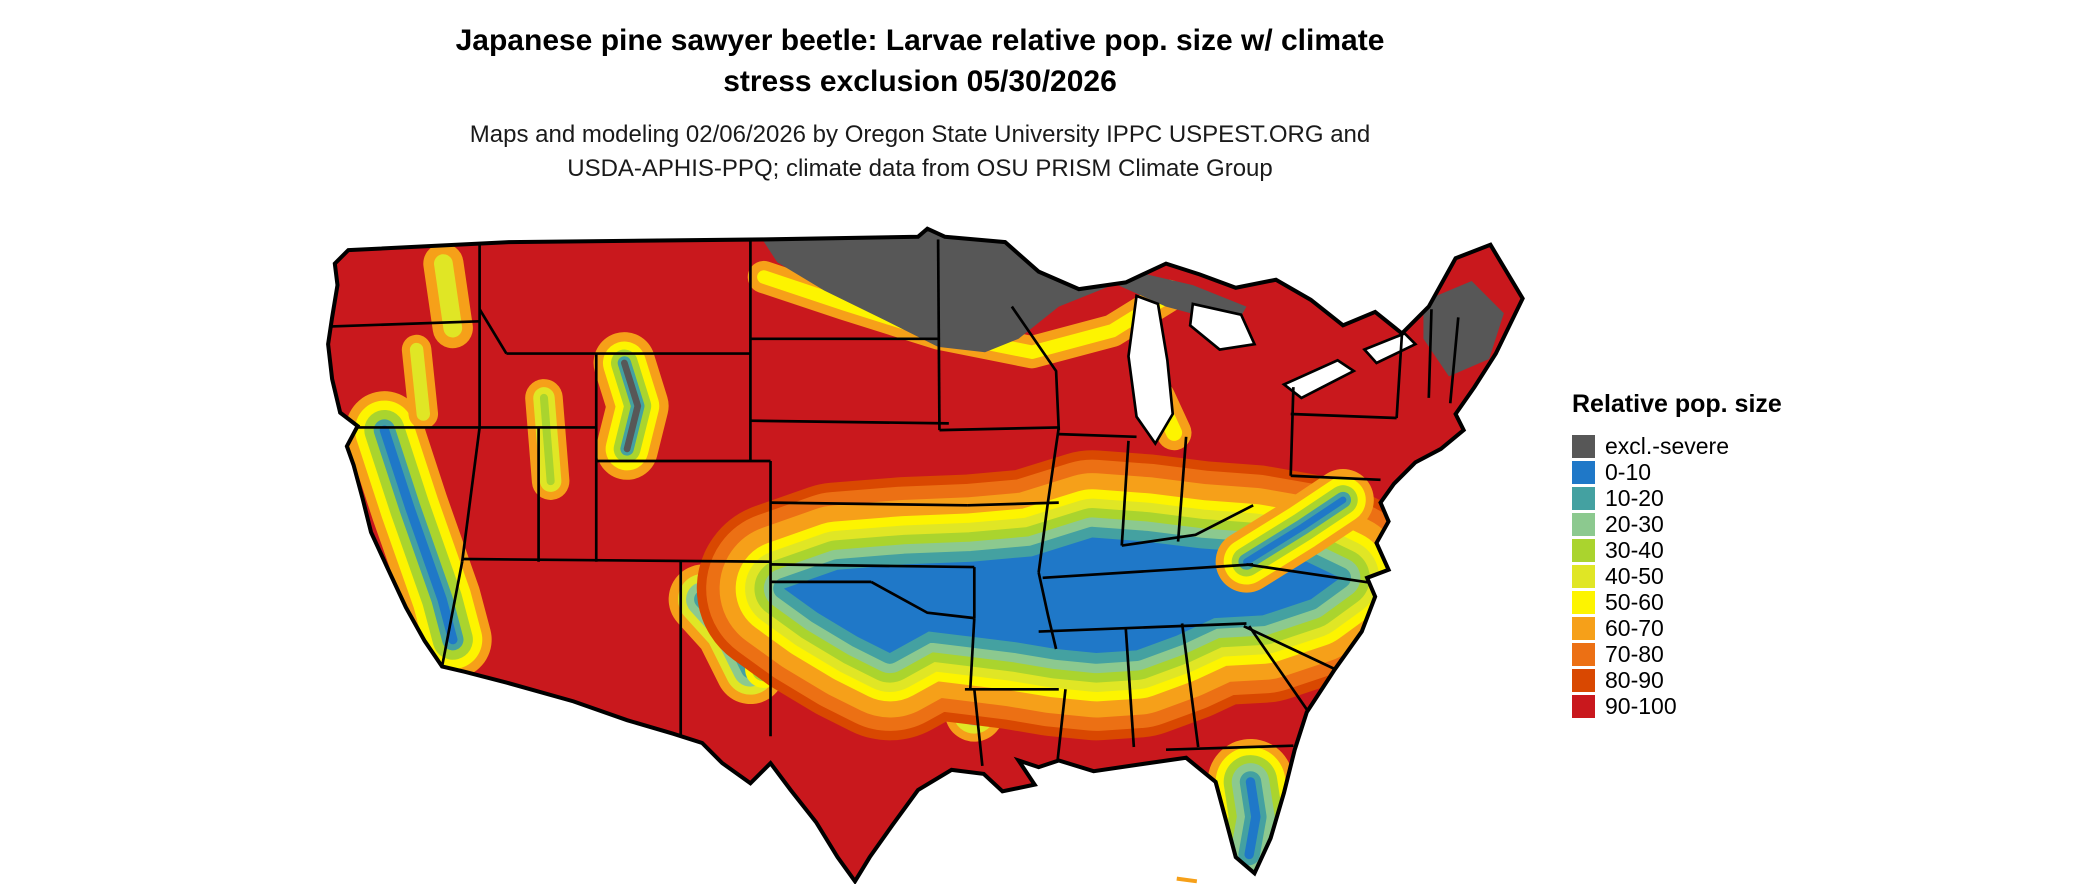 Image resolution: width=2100 pixels, height=892 pixels. Describe the element at coordinates (1272, 370) in the screenshot. I see `great-lakes` at that location.